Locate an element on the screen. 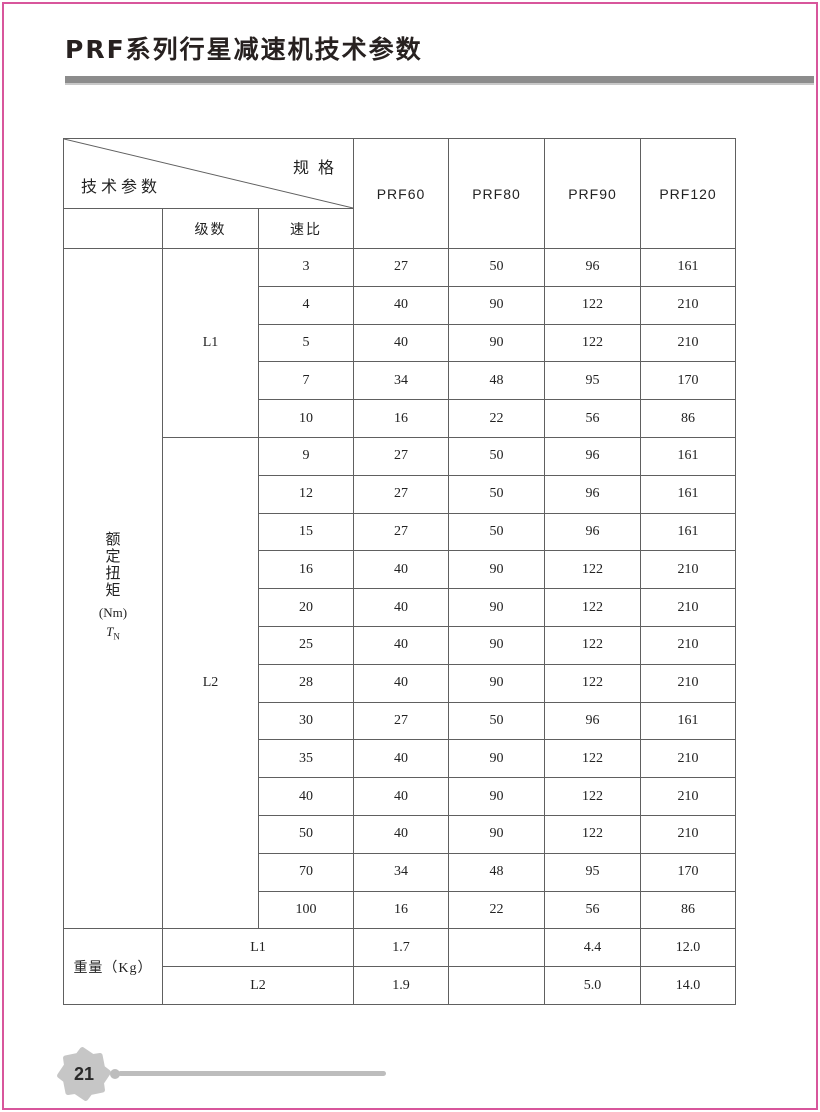  ratio-cell-35: 35 is located at coordinates (306, 759).